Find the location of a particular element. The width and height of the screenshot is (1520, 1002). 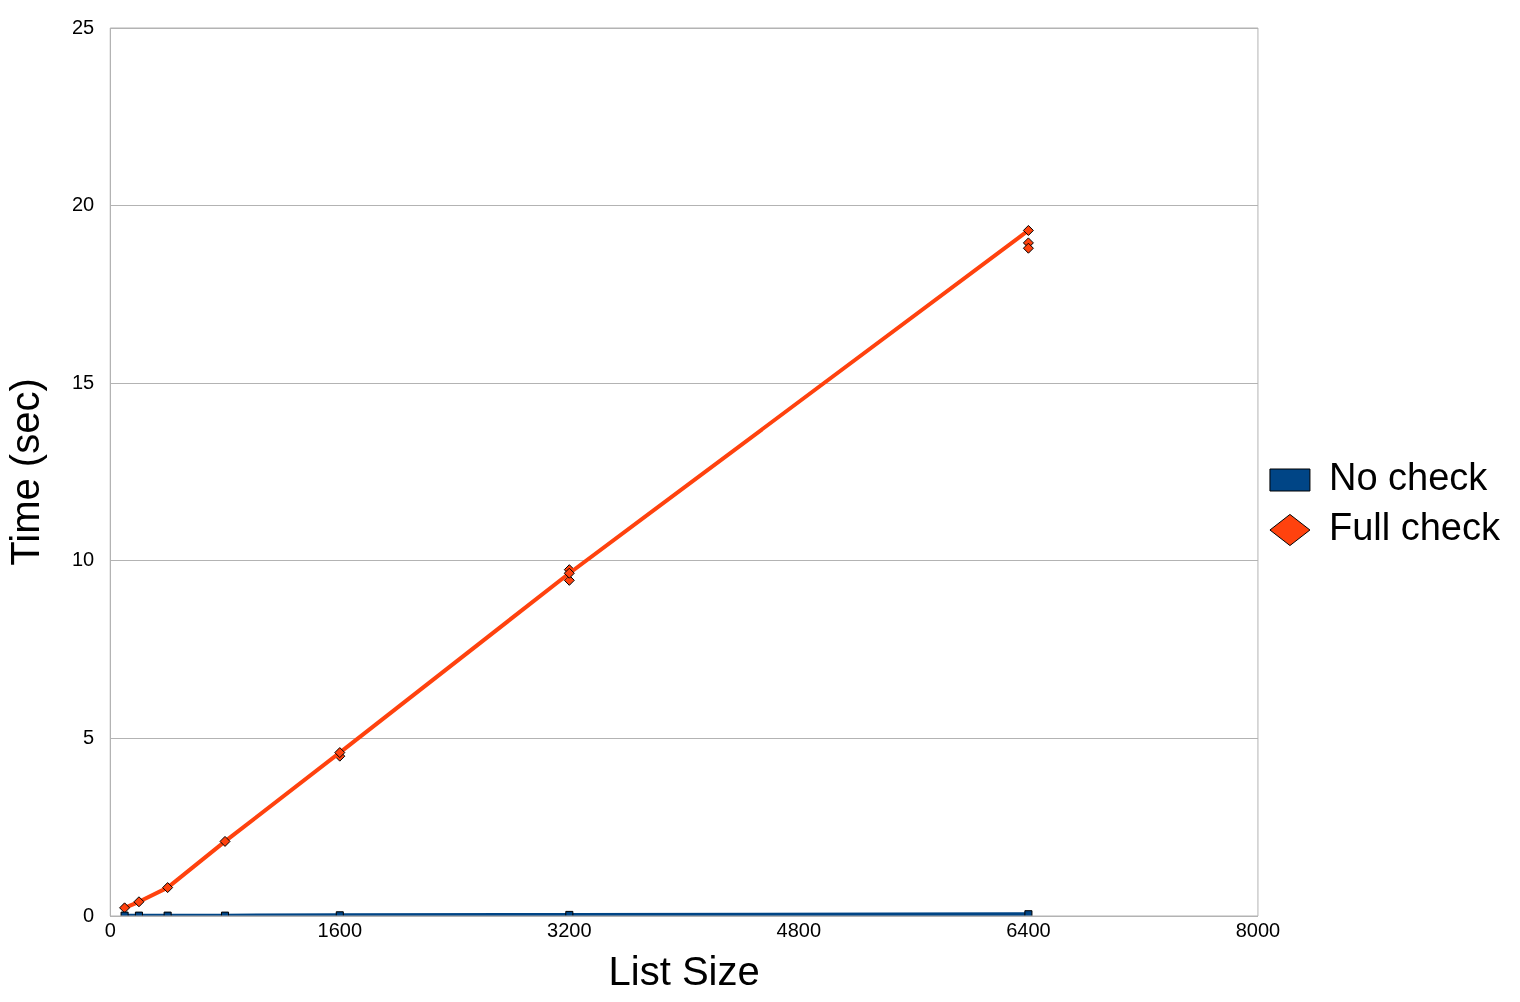

y-tick-label: 25 is located at coordinates (83, 26).